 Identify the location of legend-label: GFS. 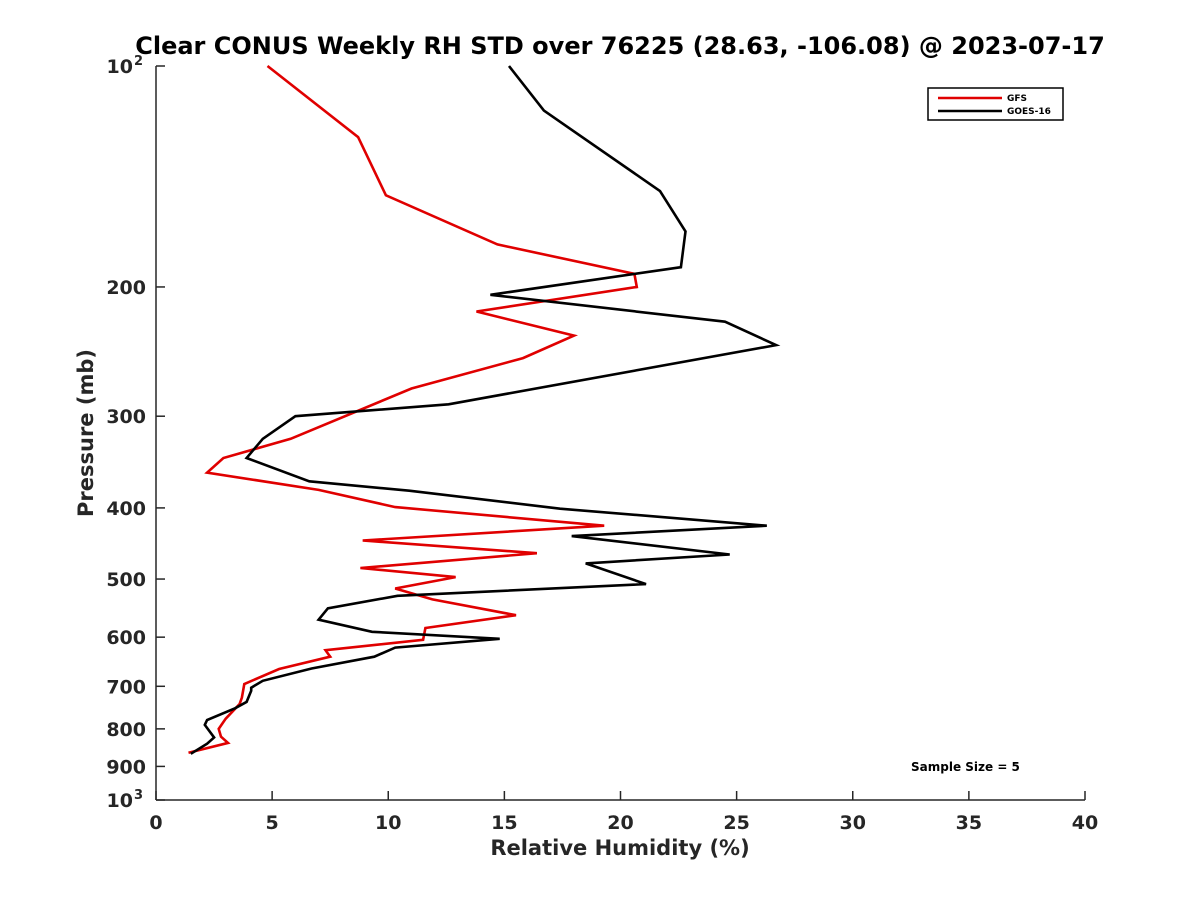
(1017, 99).